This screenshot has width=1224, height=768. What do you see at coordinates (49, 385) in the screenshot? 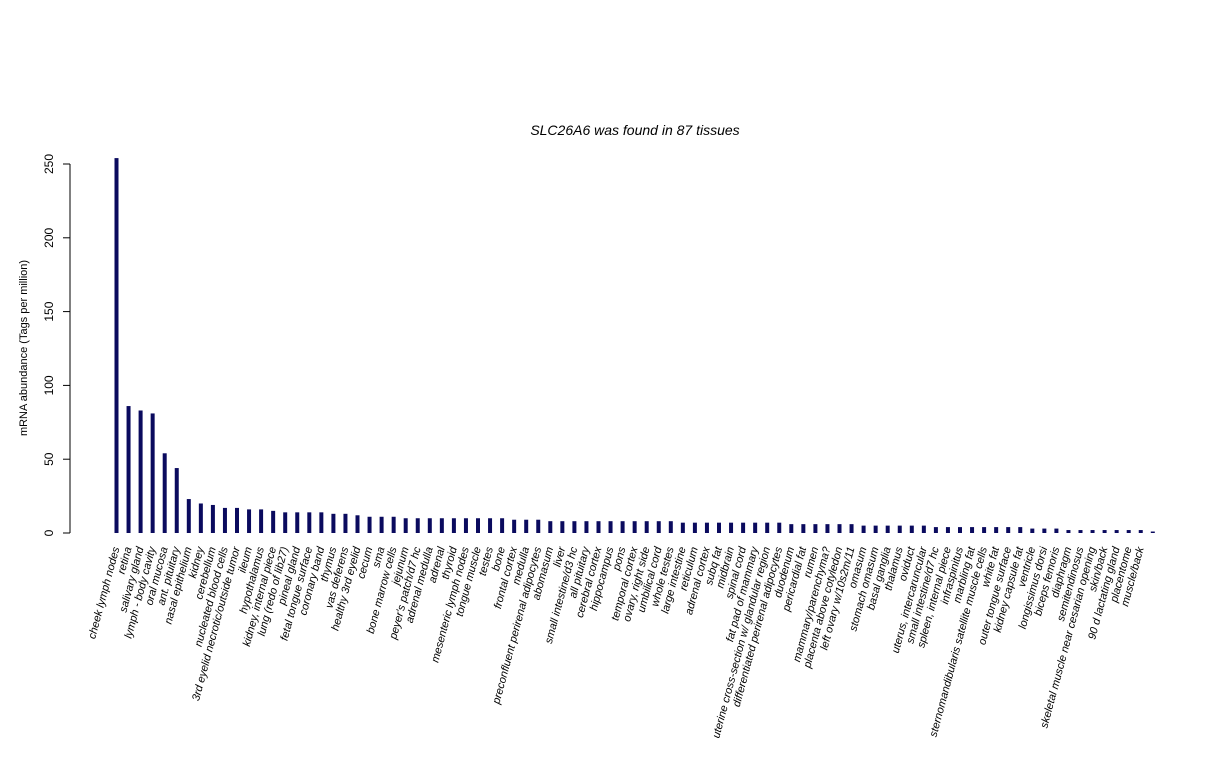
I see `y-tick-label: 100` at bounding box center [49, 385].